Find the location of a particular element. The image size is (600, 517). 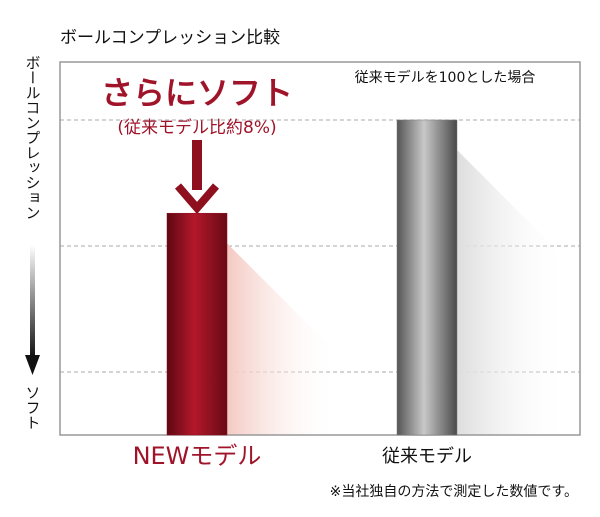

callout-title: さらにソフト is located at coordinates (197, 93).